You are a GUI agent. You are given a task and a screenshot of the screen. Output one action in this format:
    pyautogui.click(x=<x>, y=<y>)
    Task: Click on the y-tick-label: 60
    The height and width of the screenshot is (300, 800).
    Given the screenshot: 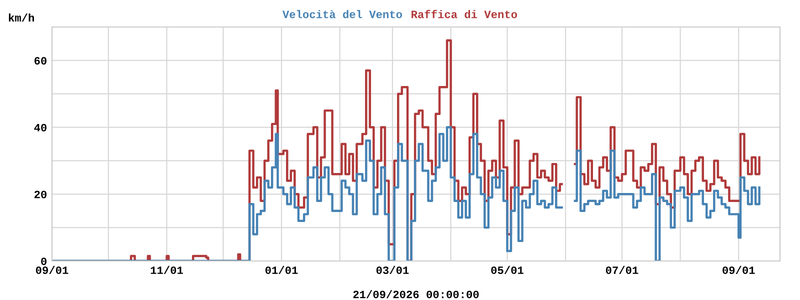 What is the action you would take?
    pyautogui.click(x=40, y=61)
    